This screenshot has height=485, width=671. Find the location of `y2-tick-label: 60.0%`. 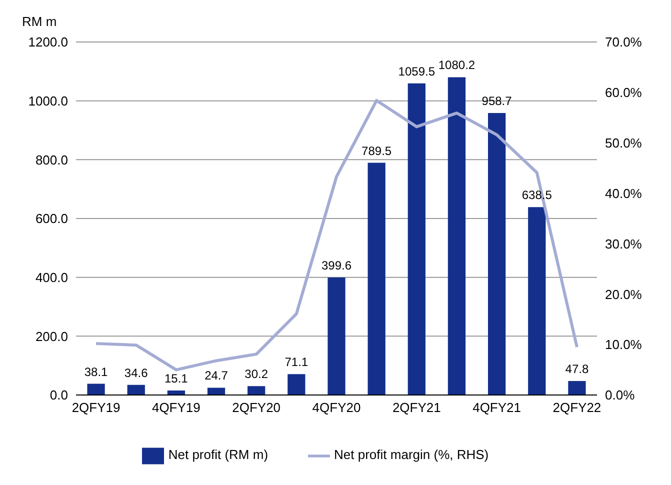

y2-tick-label: 60.0% is located at coordinates (623, 92).